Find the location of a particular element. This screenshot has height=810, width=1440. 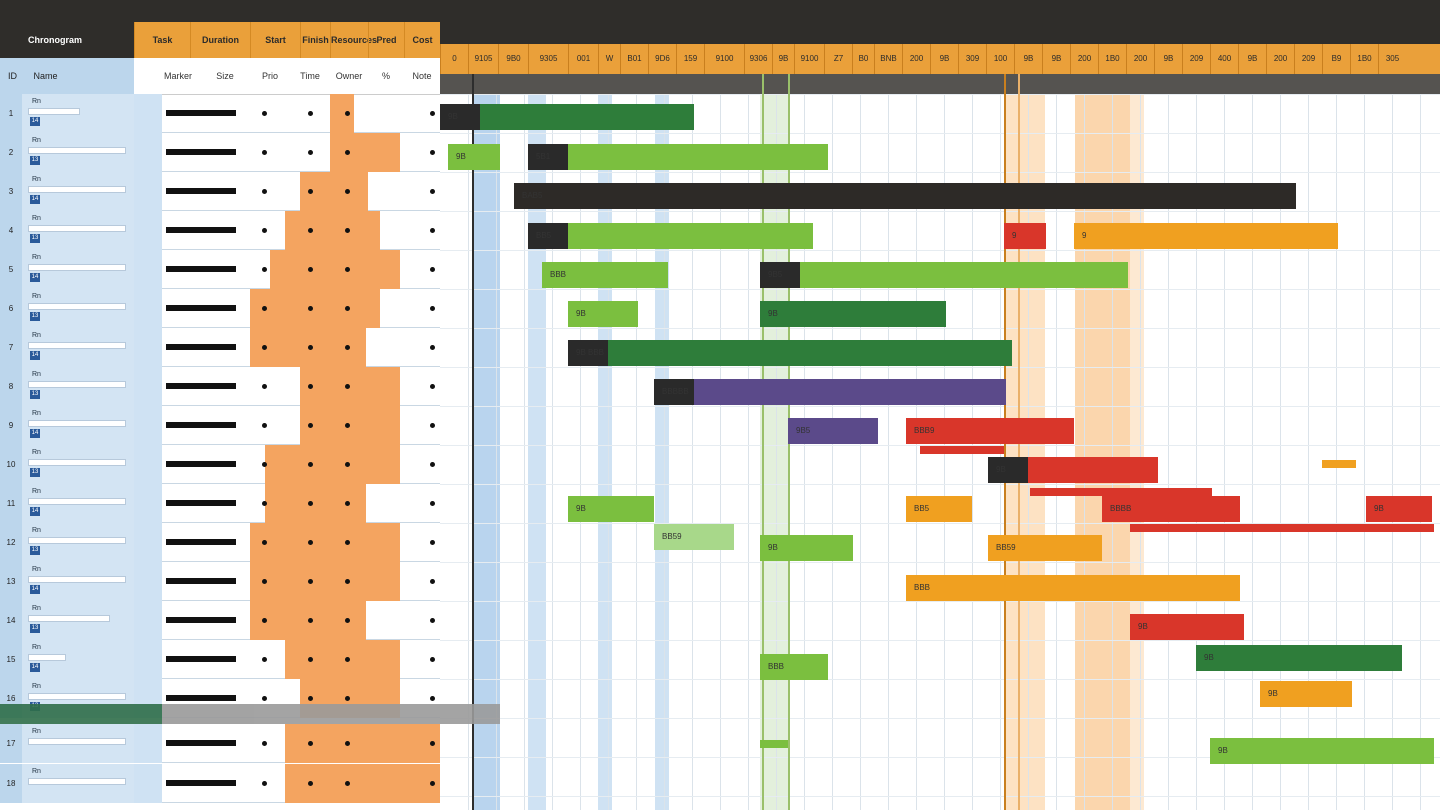

gantt-task-bar: BBBBB is located at coordinates (830, 392).